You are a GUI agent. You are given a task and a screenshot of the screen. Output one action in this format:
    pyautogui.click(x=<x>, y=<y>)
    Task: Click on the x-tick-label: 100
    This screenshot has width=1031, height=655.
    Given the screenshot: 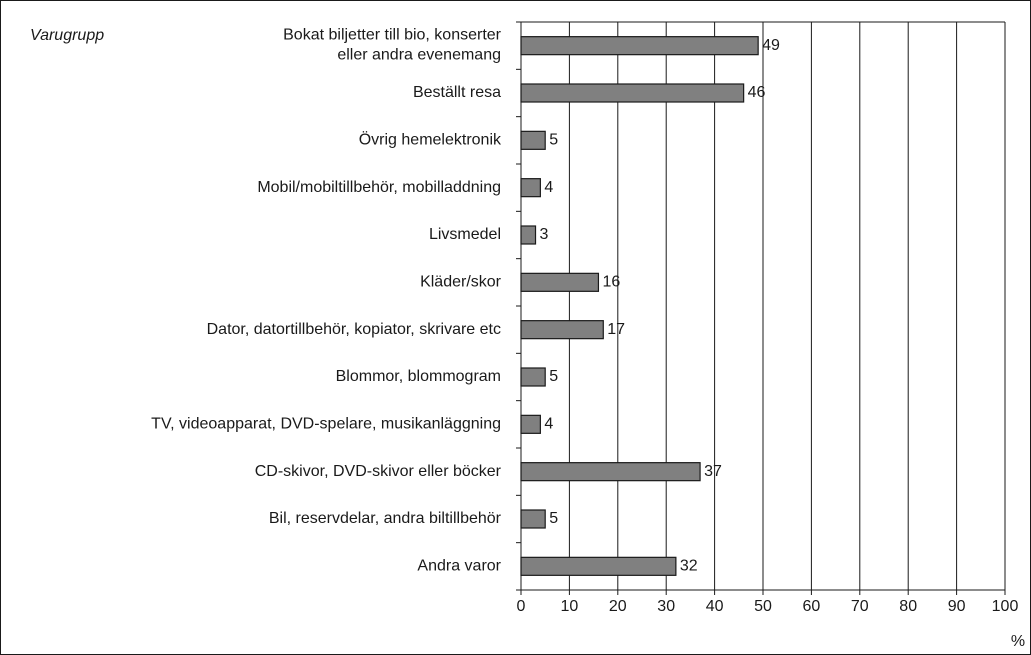 What is the action you would take?
    pyautogui.click(x=1005, y=606)
    